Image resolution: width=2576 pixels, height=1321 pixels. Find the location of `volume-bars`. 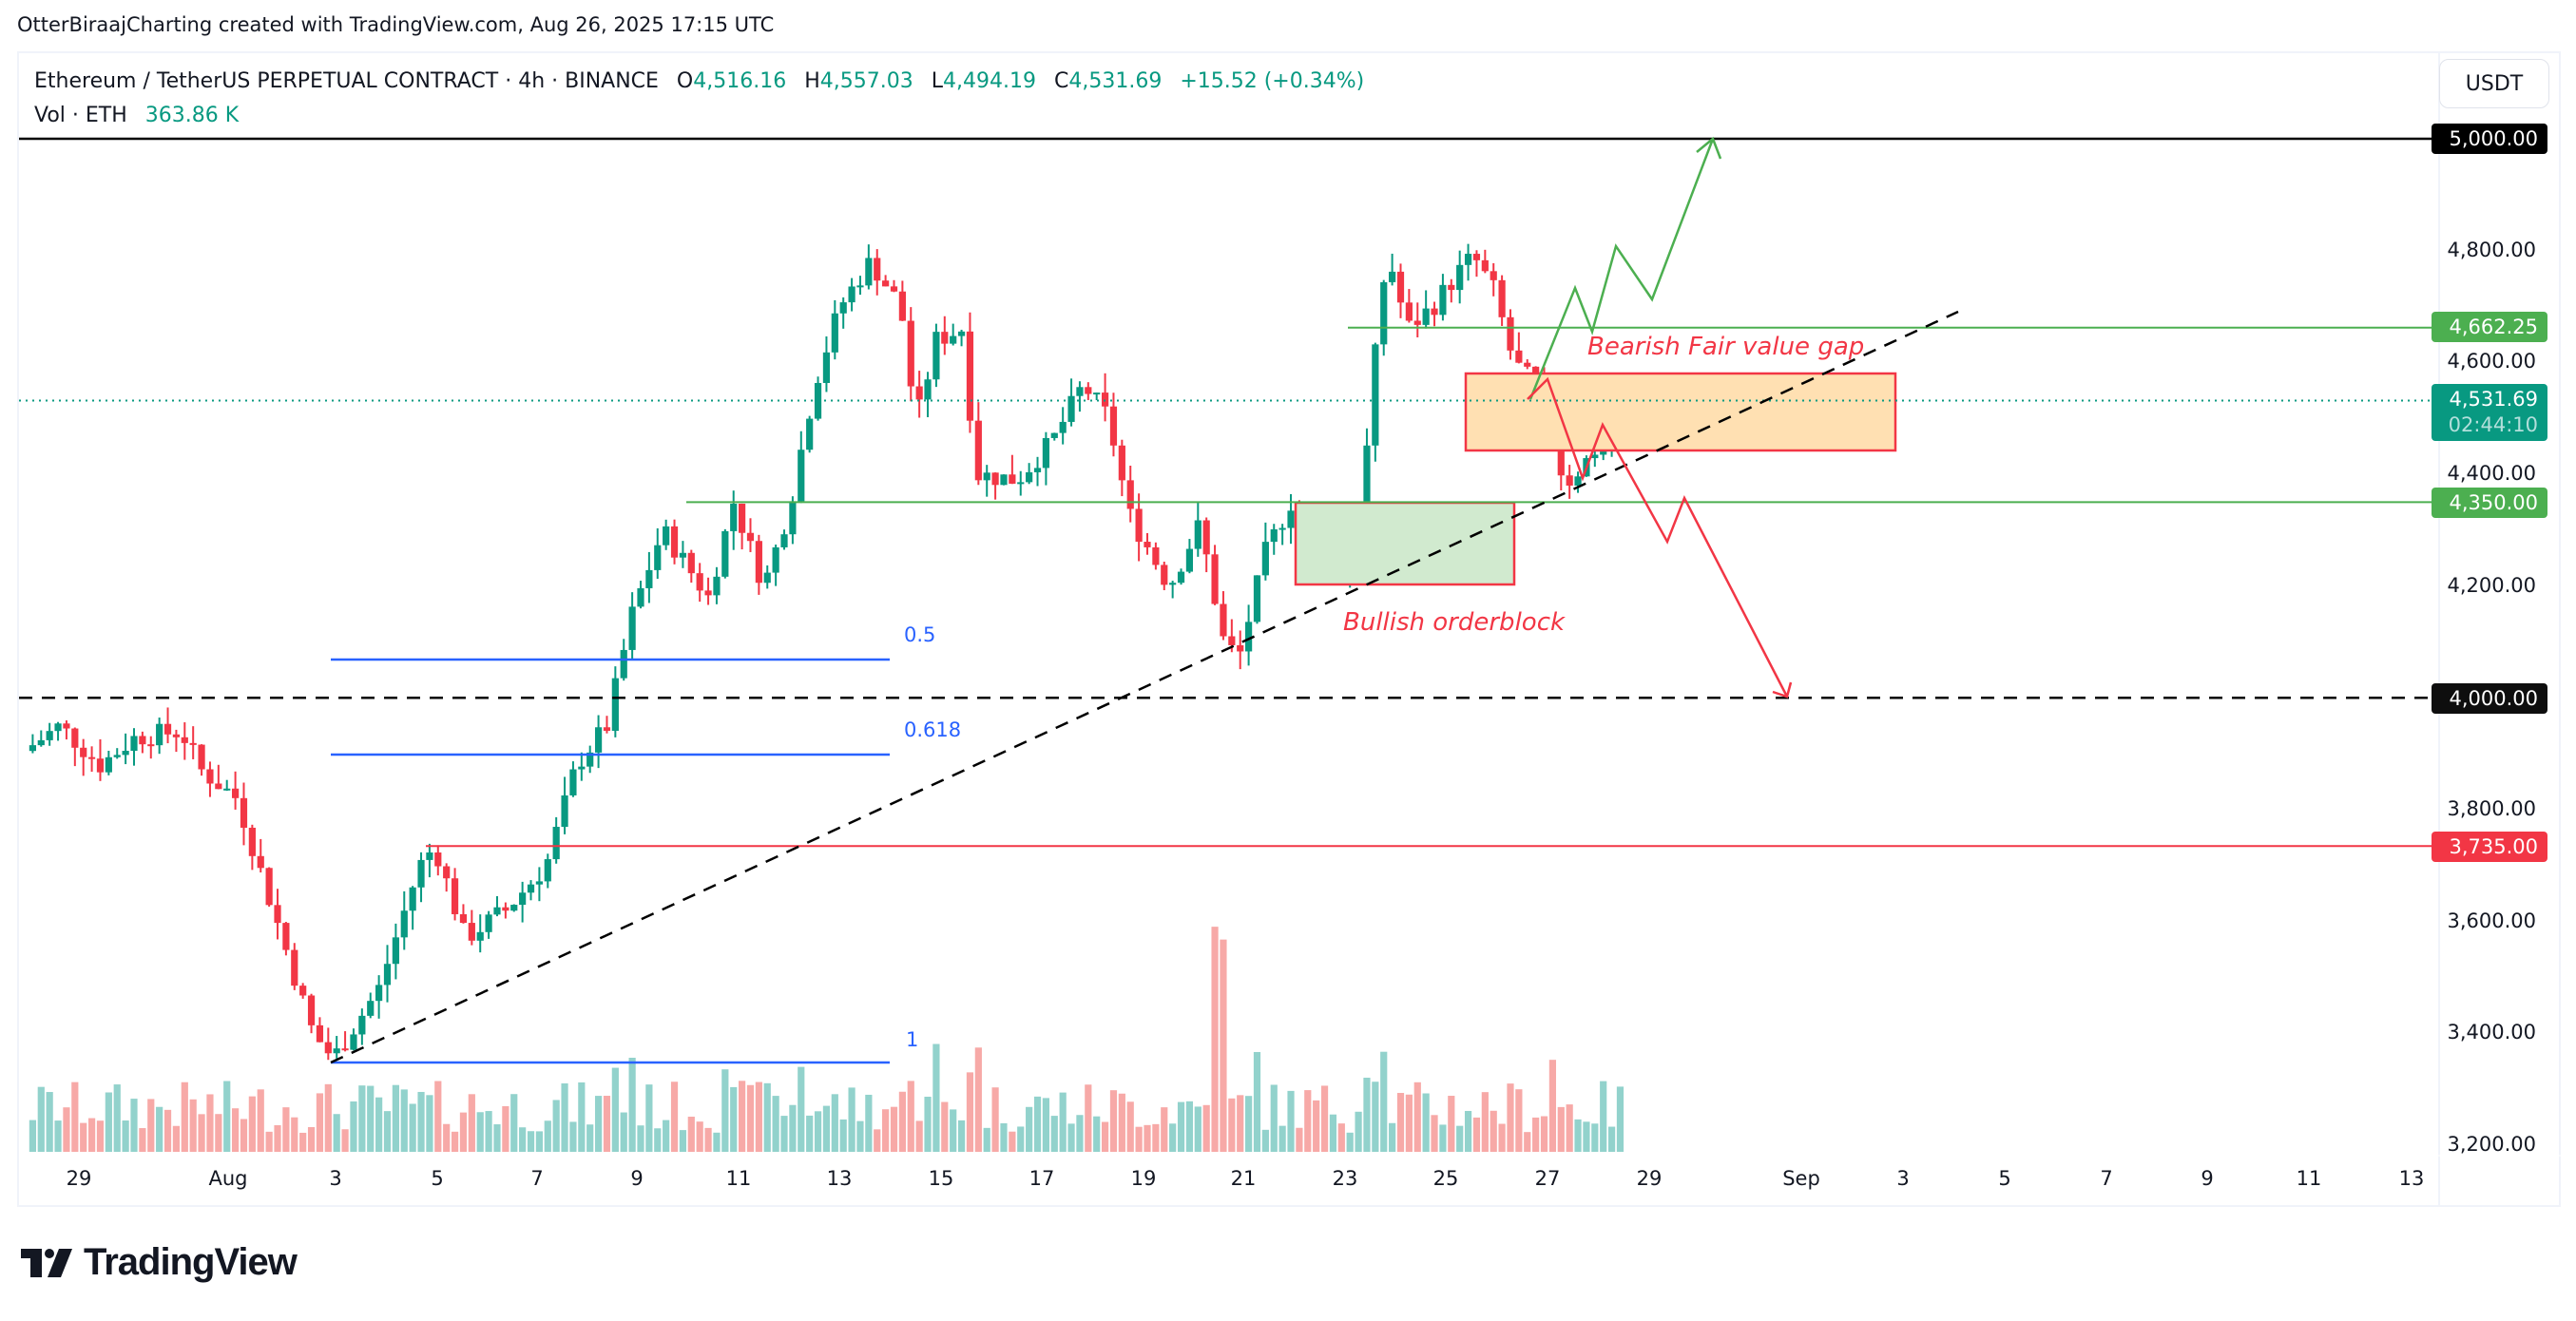

volume-bars is located at coordinates (827, 1039).